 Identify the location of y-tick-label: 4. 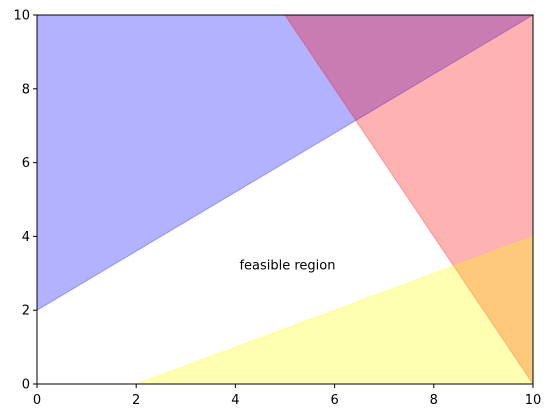
(26, 237).